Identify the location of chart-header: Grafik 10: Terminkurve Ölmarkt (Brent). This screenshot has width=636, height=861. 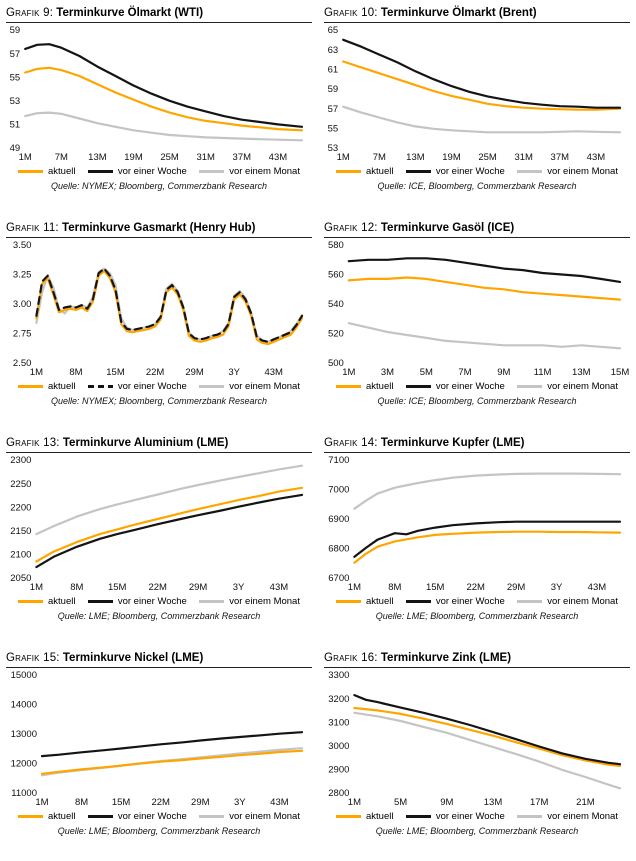
(477, 15).